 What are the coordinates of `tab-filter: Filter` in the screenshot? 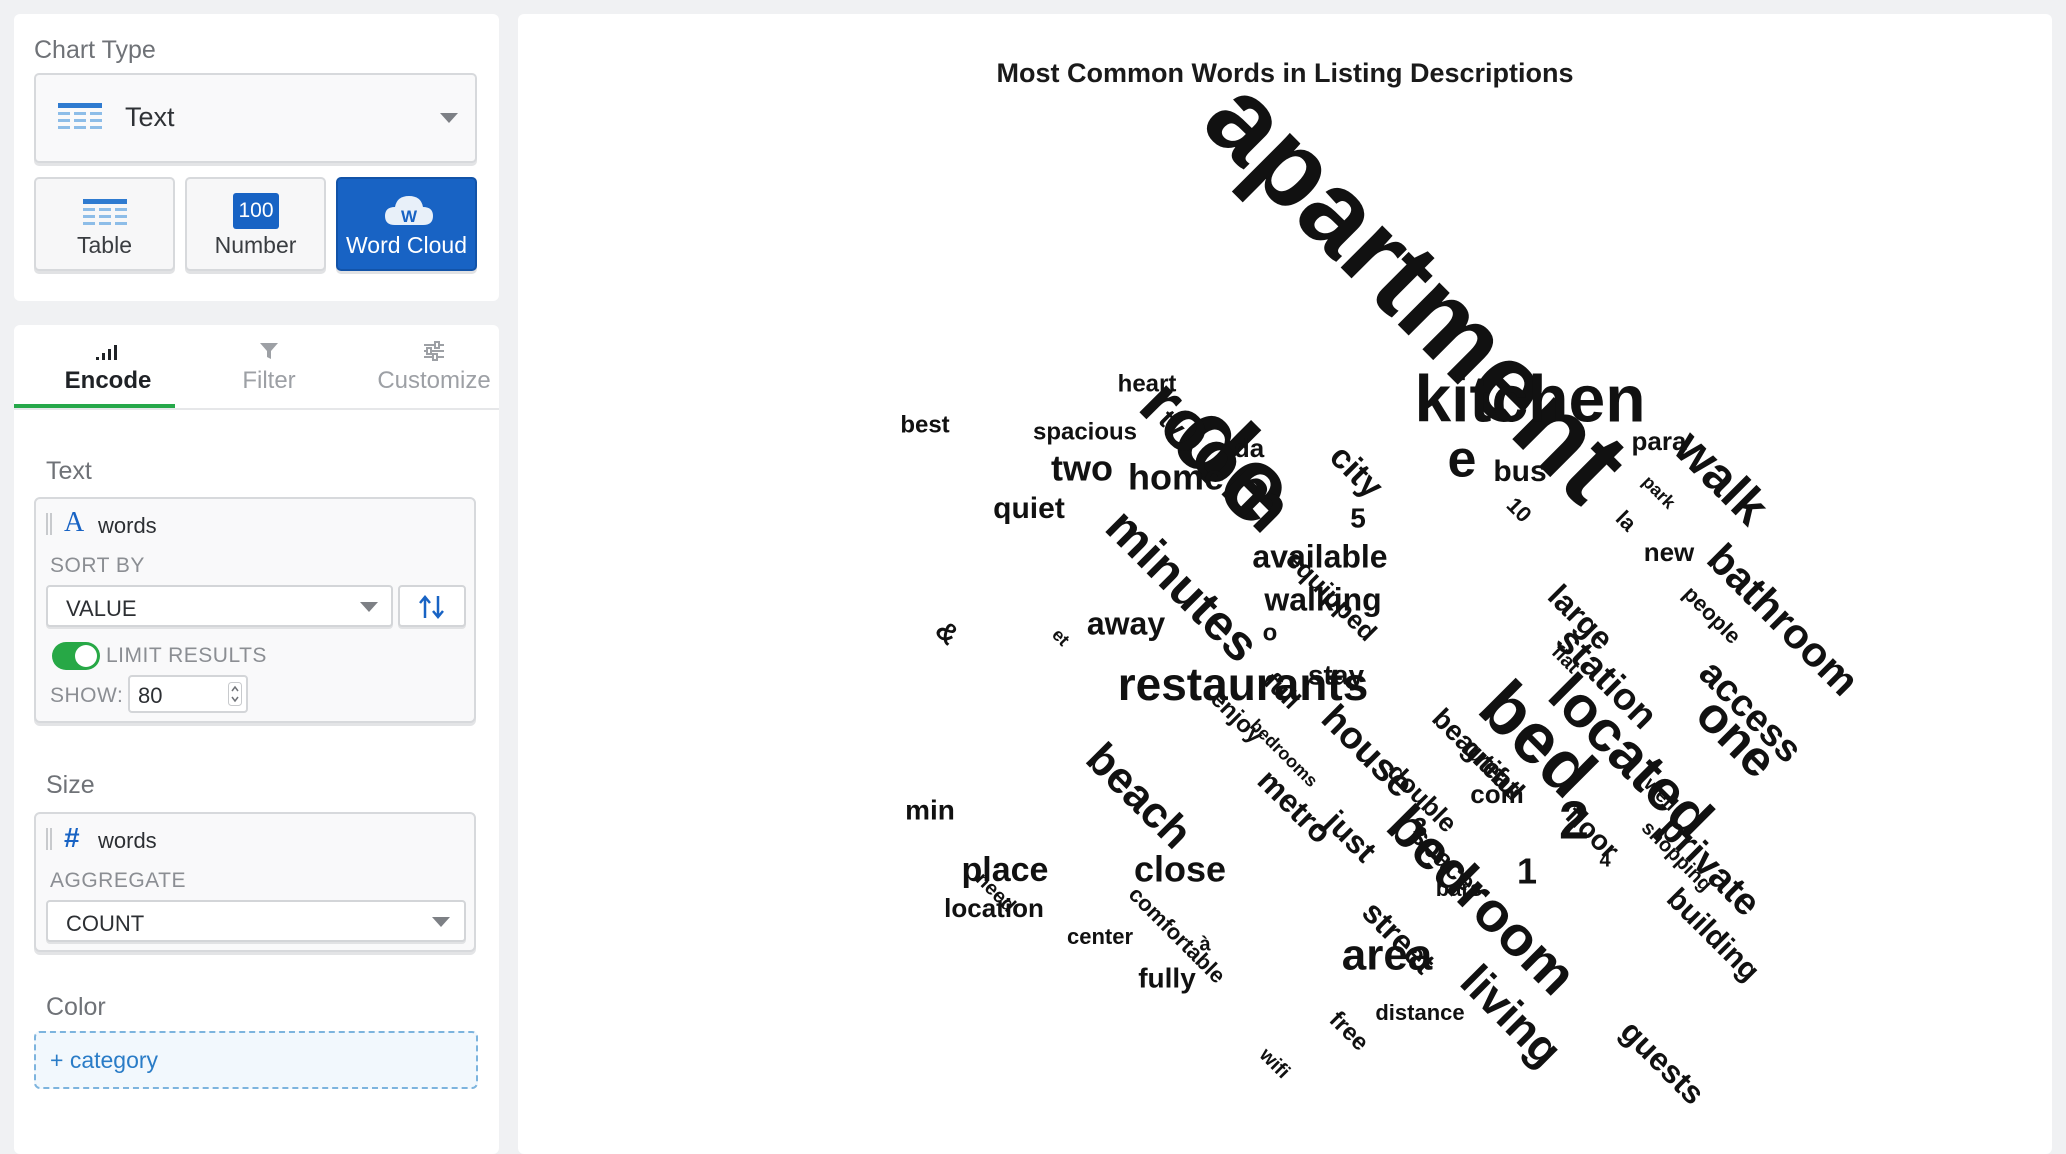 It's located at (269, 369).